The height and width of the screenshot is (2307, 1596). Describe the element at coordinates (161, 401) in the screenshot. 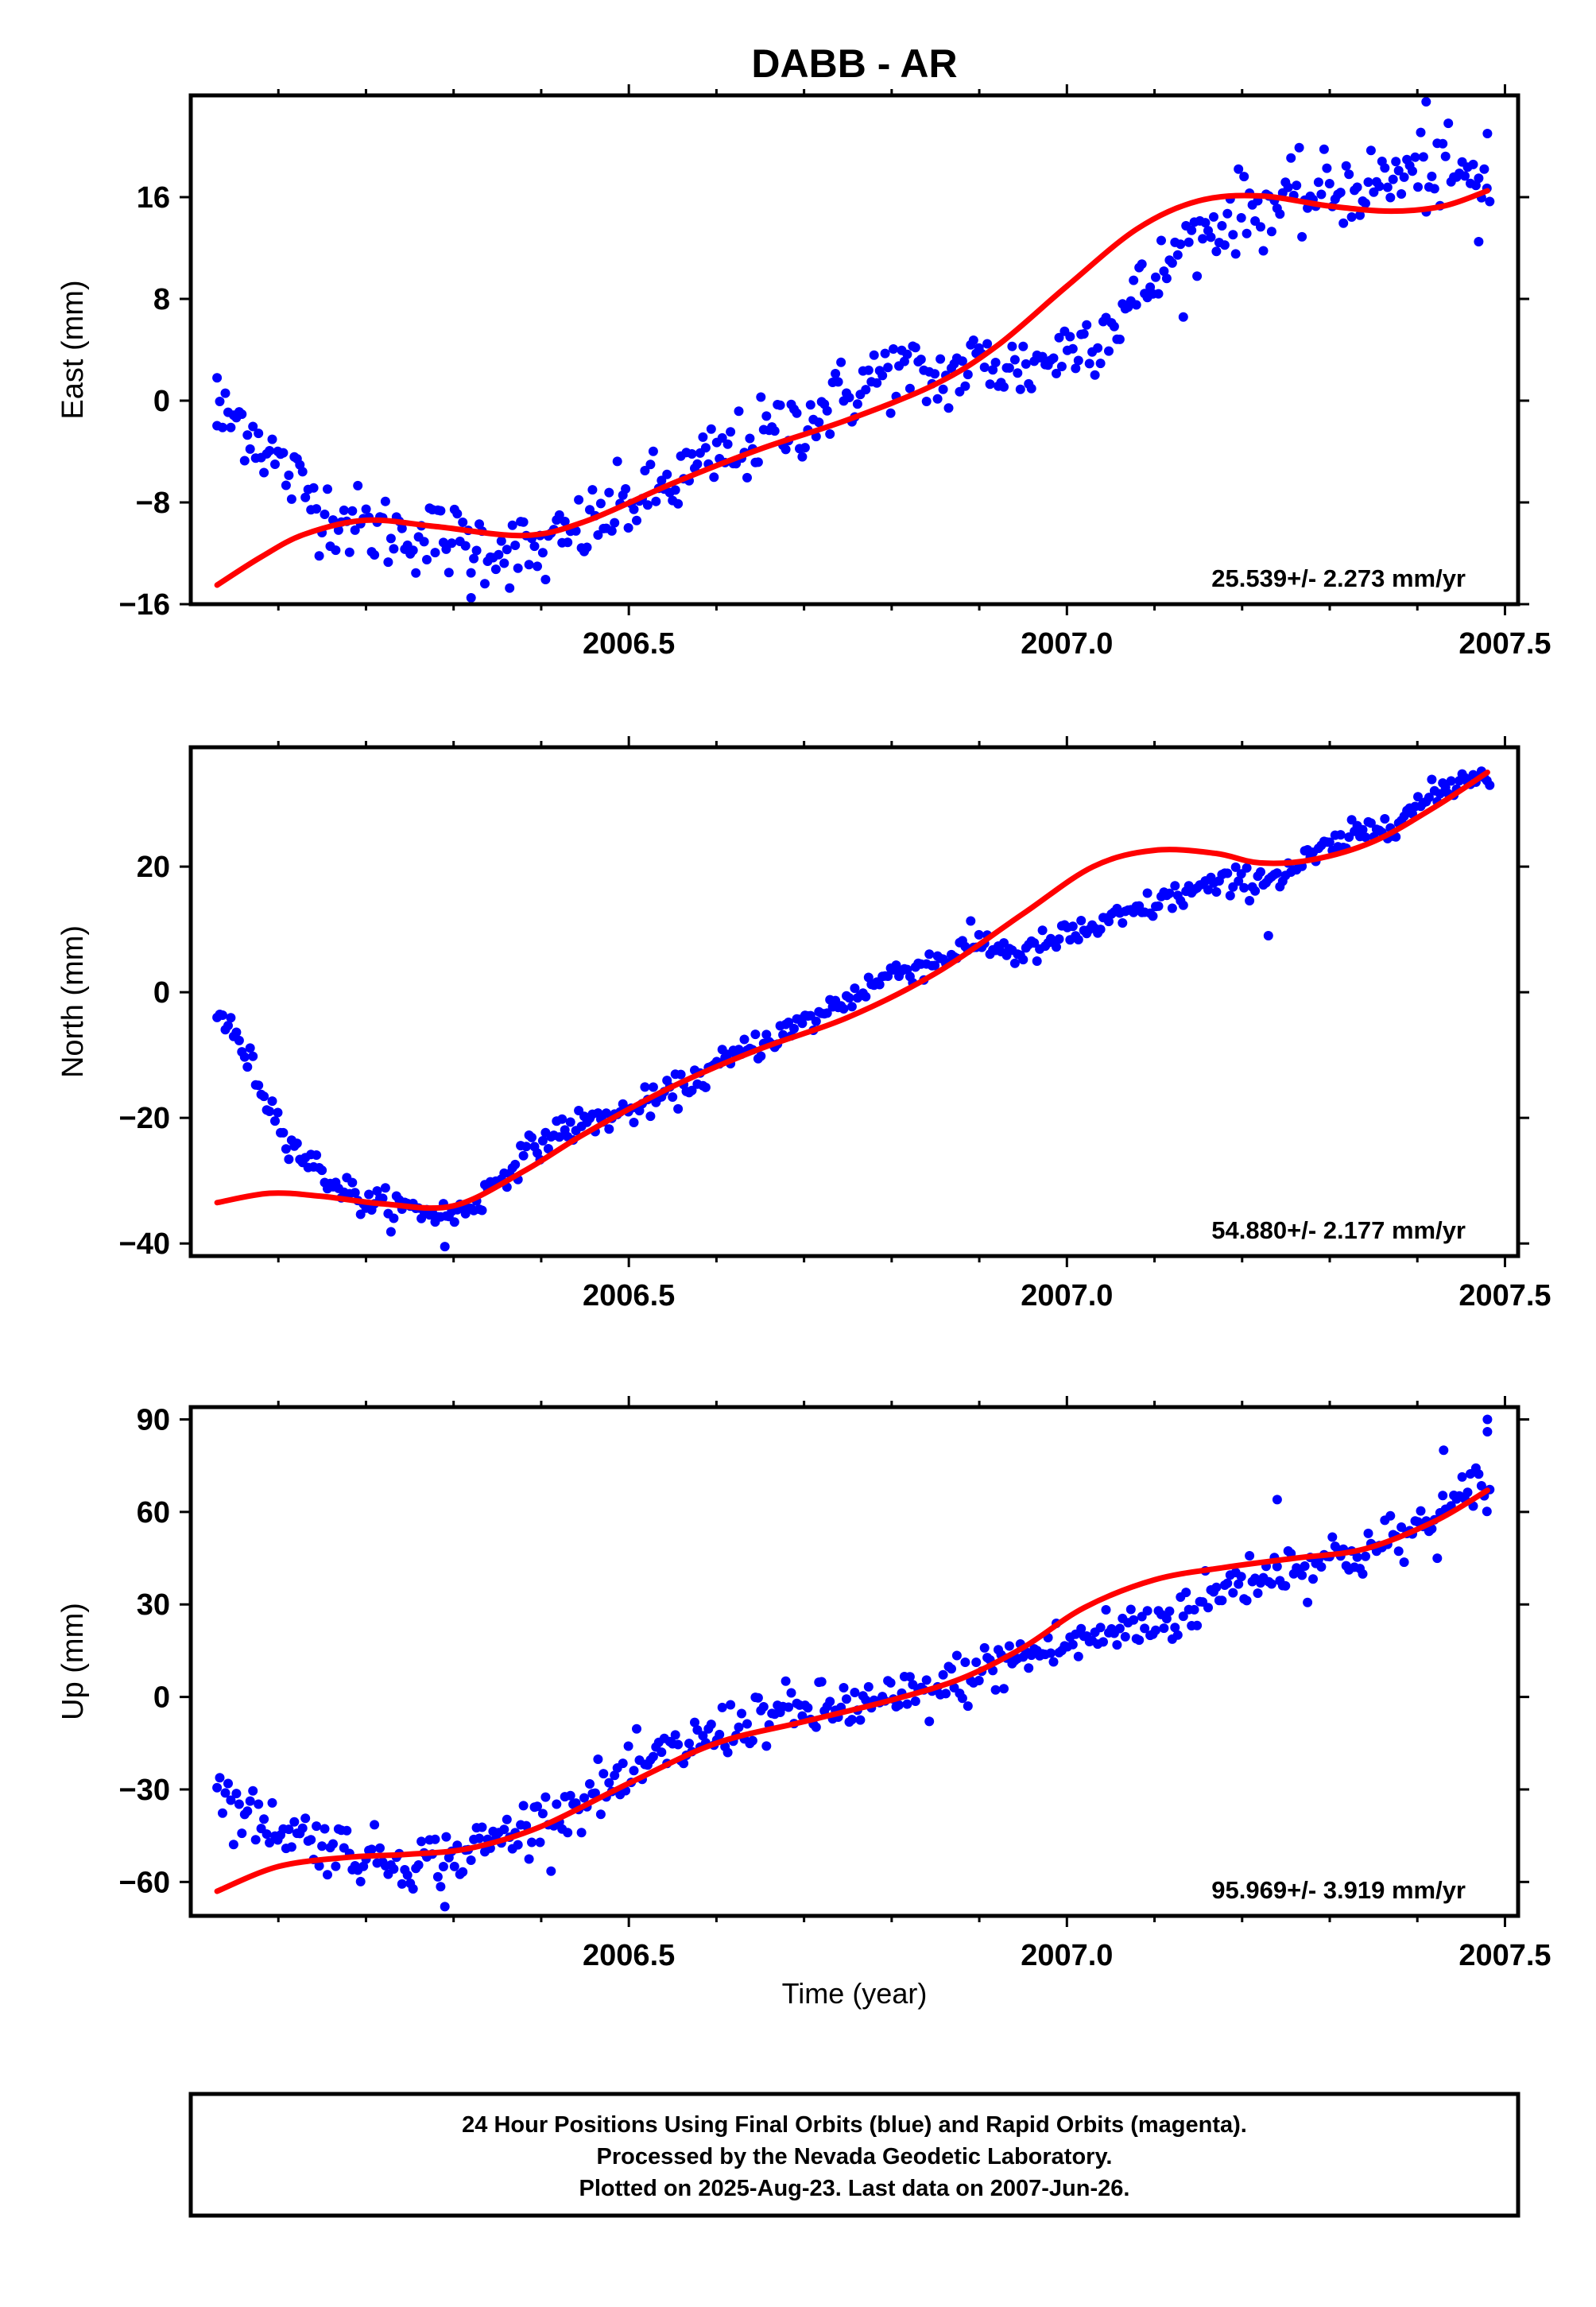

I see `y-tick-label: 0` at that location.